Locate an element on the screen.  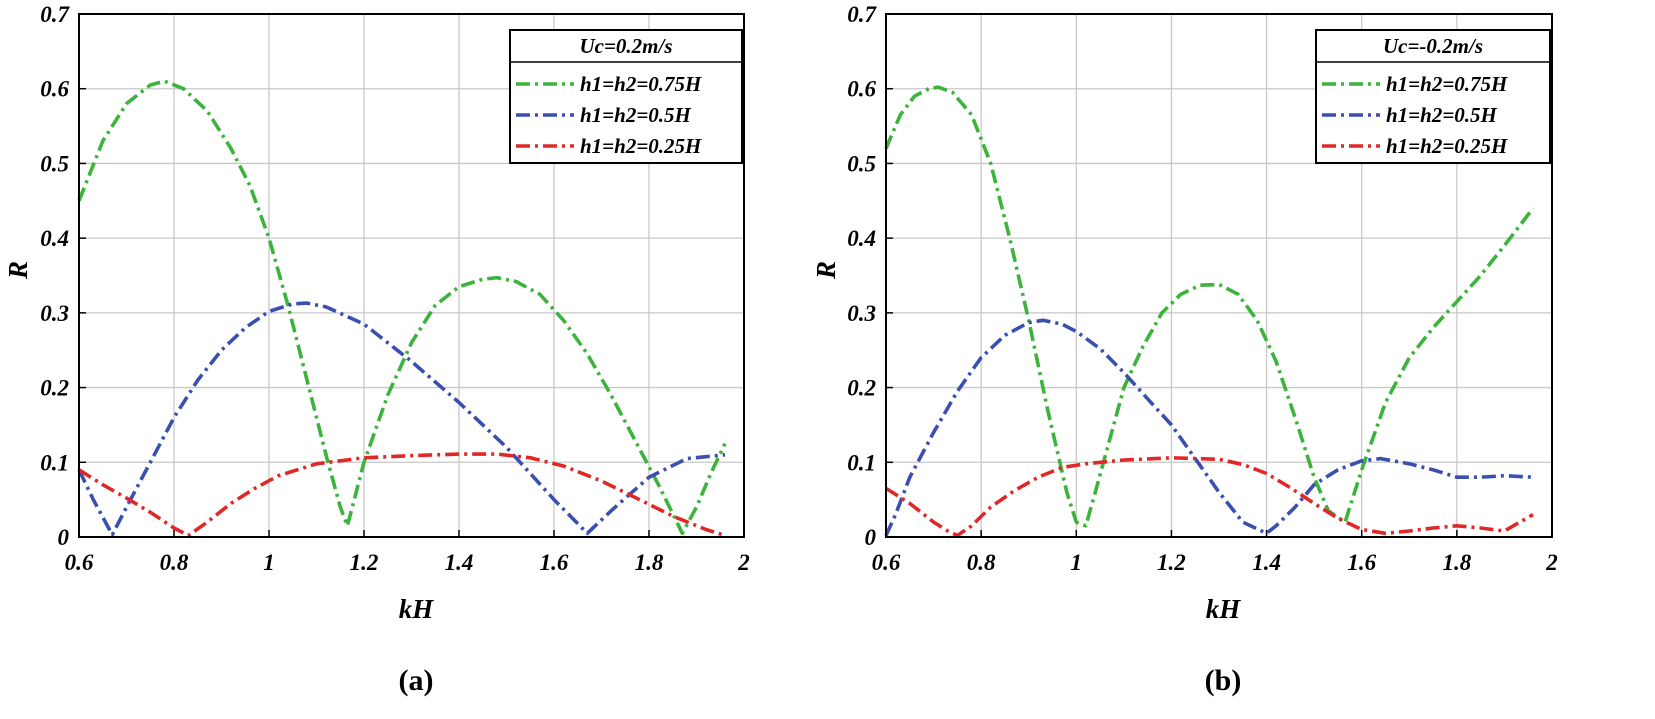
legend-title: Uc=0.2m/s is located at coordinates (625, 46).